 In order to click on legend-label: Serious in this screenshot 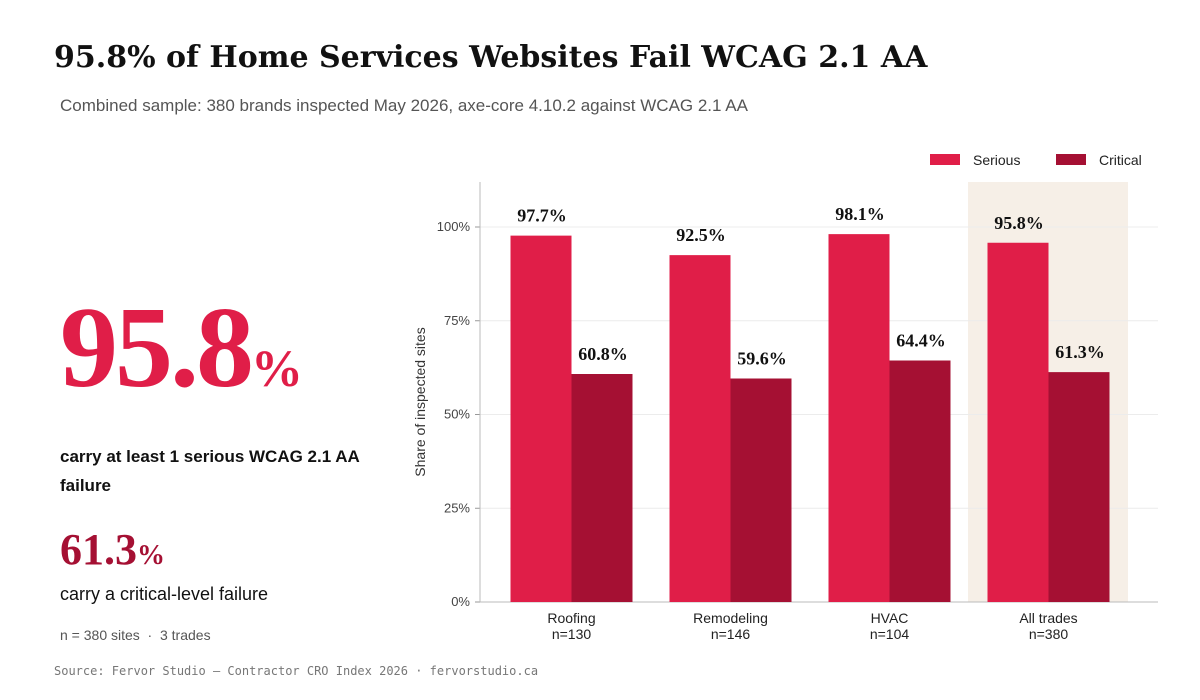, I will do `click(996, 160)`.